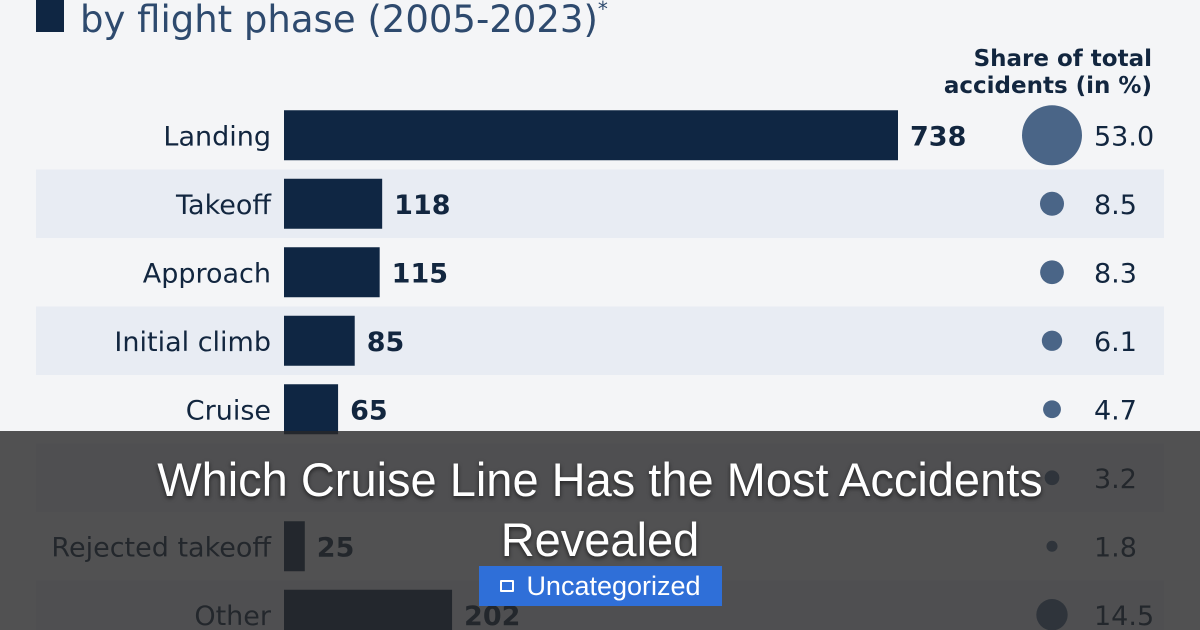 This screenshot has height=630, width=1200. I want to click on value-label: 738, so click(938, 136).